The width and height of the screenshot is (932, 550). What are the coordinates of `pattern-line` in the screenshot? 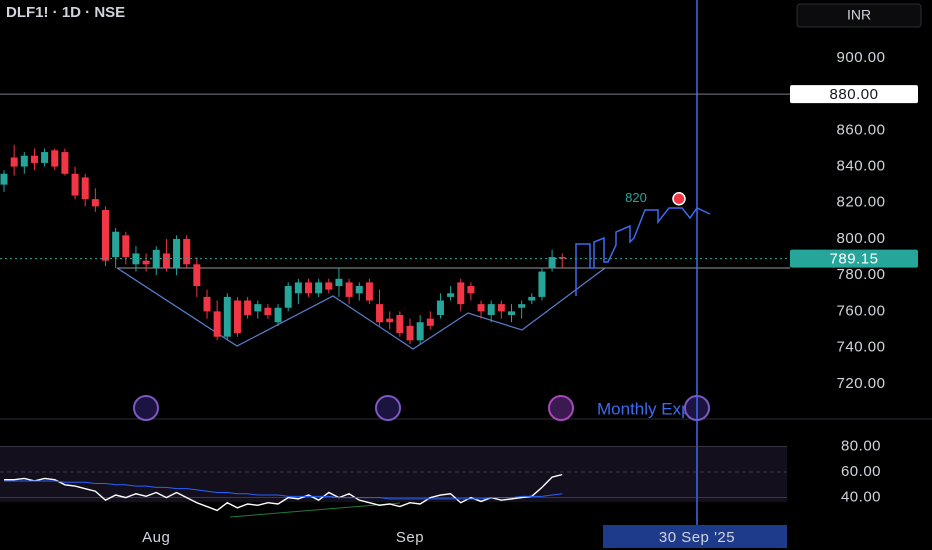 It's located at (361, 308).